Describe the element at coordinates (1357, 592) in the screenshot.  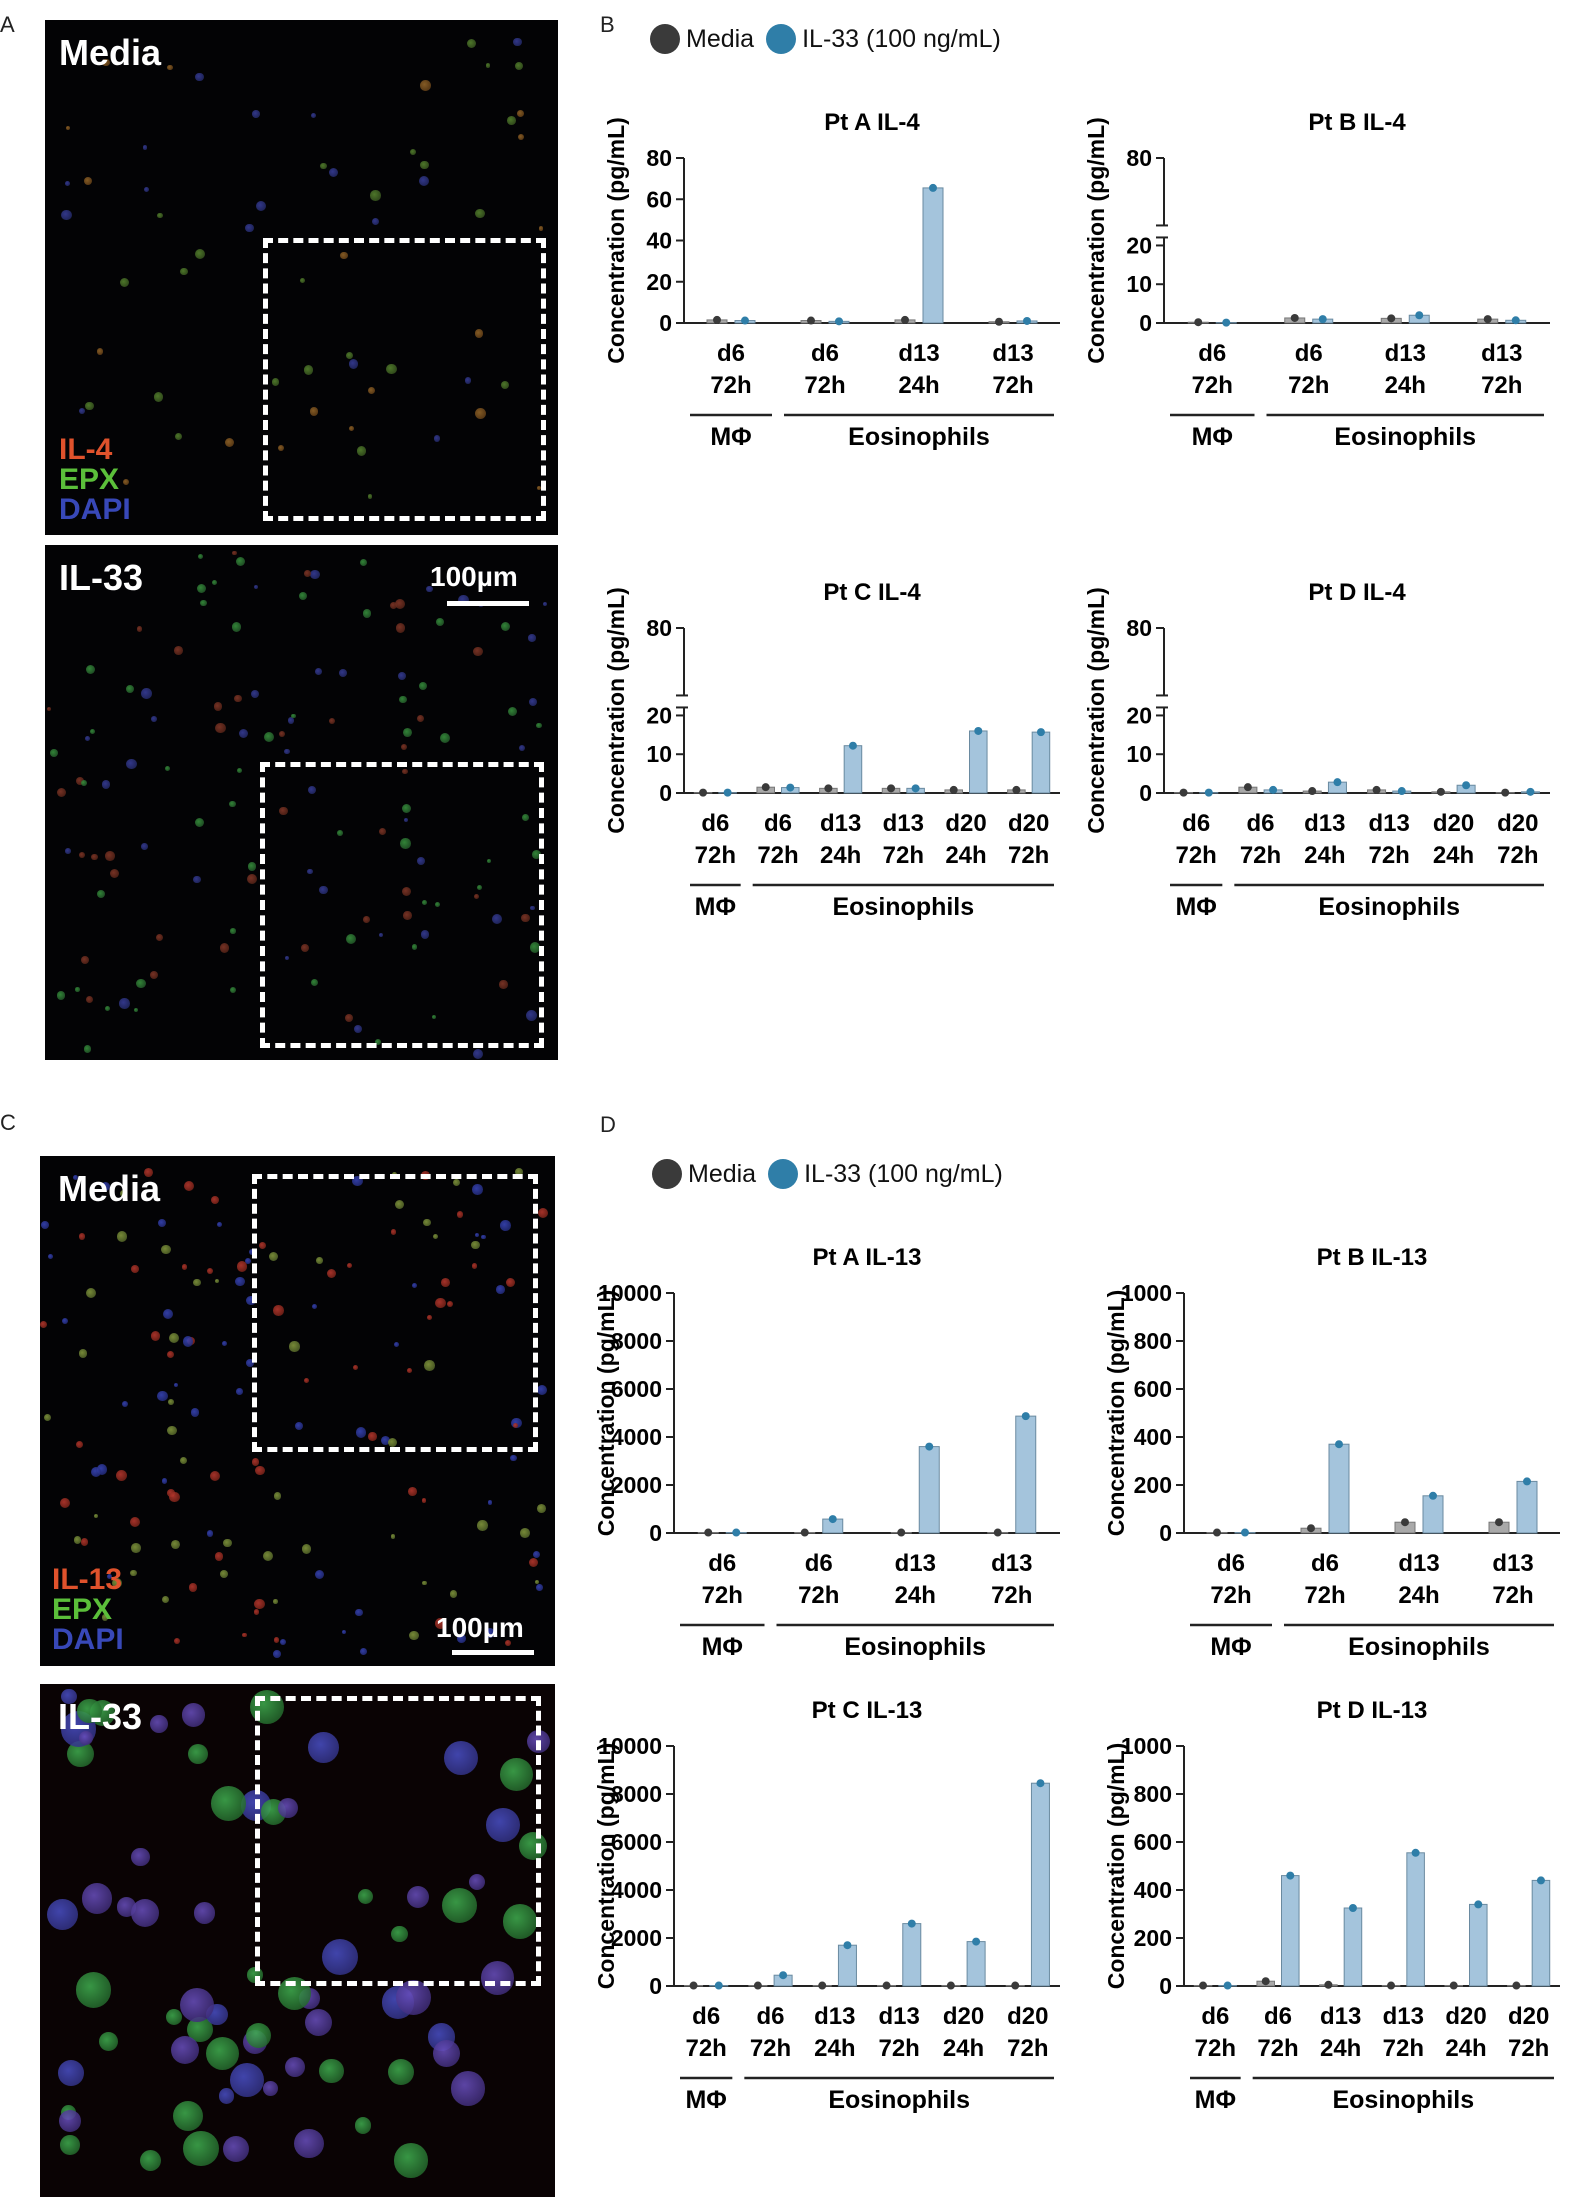
I see `chart-title: Pt D IL-4` at that location.